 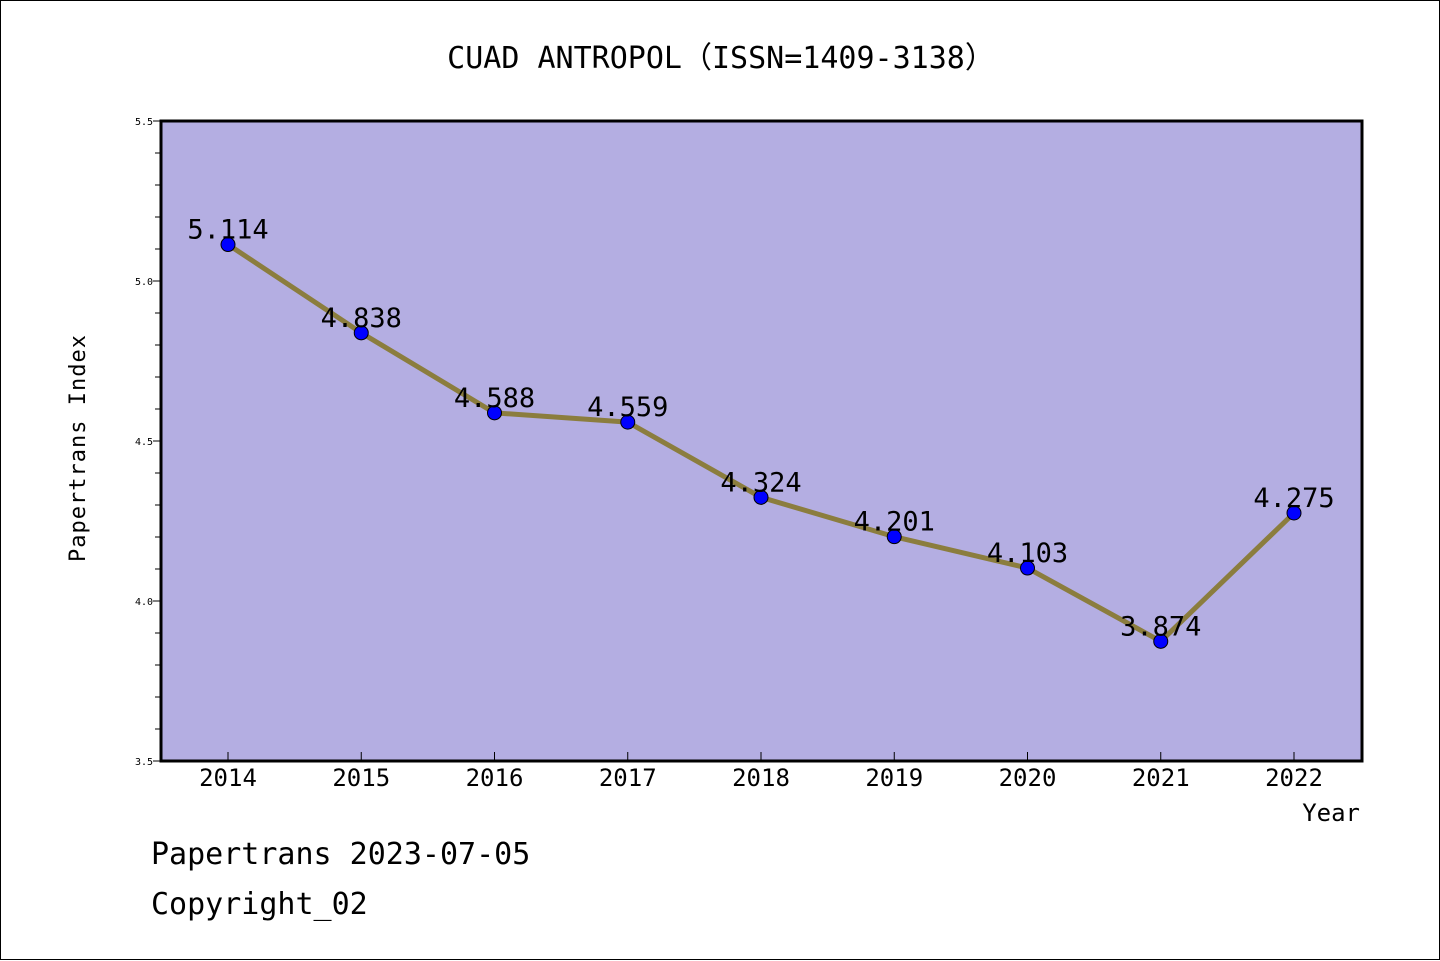 What do you see at coordinates (361, 778) in the screenshot?
I see `x-tick-label: 2015` at bounding box center [361, 778].